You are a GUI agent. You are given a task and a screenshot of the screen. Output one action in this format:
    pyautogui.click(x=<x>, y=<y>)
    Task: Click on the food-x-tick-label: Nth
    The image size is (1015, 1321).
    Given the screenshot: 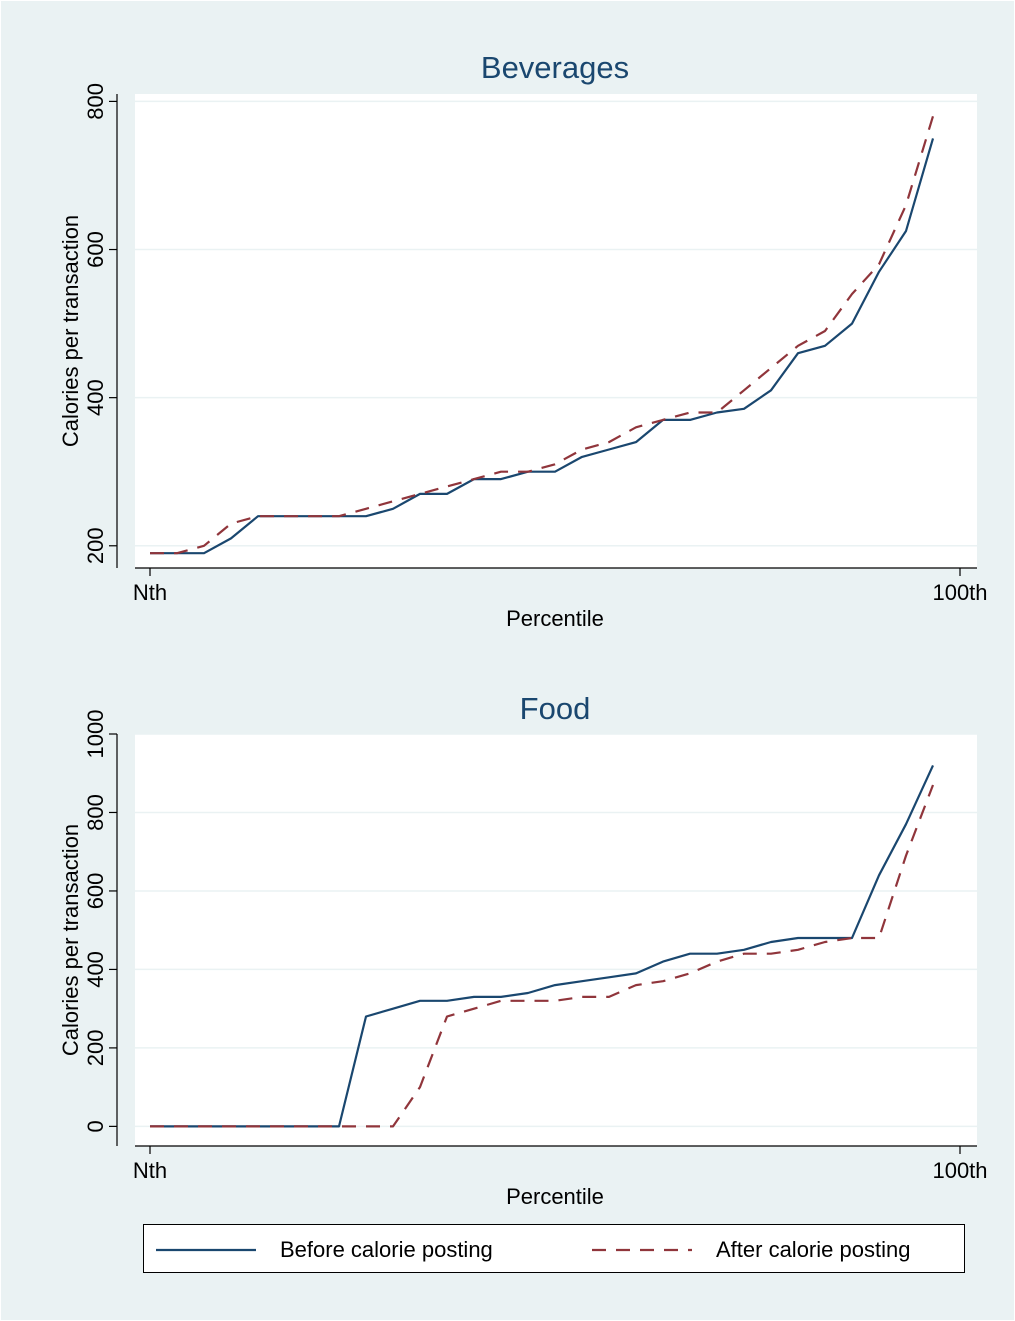 What is the action you would take?
    pyautogui.click(x=150, y=1170)
    